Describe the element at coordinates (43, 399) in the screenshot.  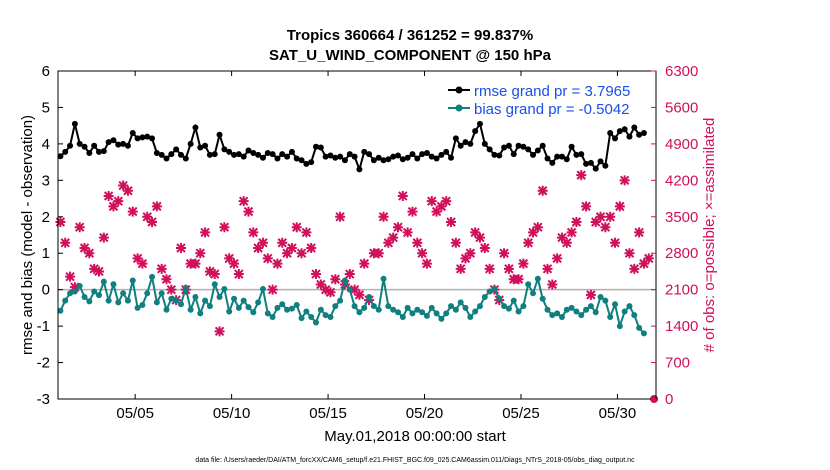
I see `y-tick-label: -3` at that location.